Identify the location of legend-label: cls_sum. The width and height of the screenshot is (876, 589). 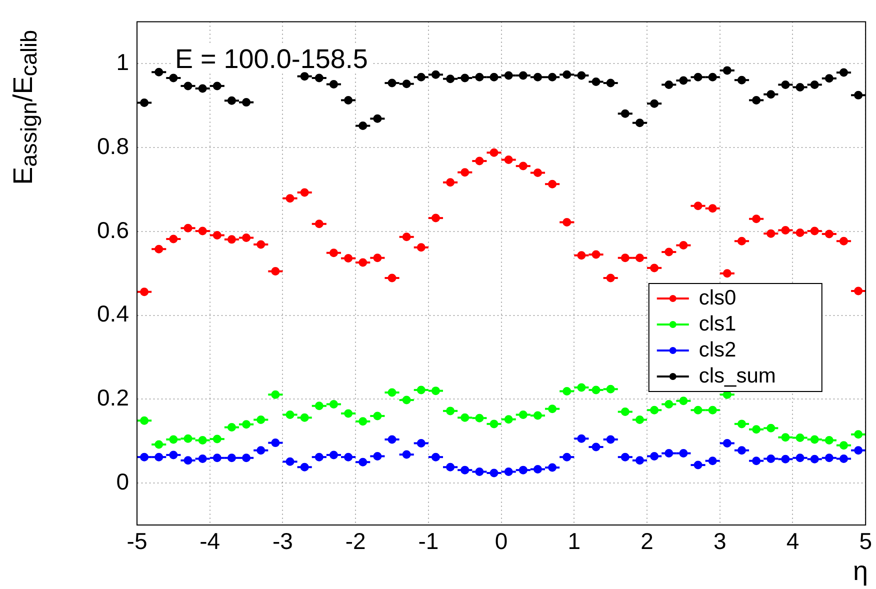
(737, 376).